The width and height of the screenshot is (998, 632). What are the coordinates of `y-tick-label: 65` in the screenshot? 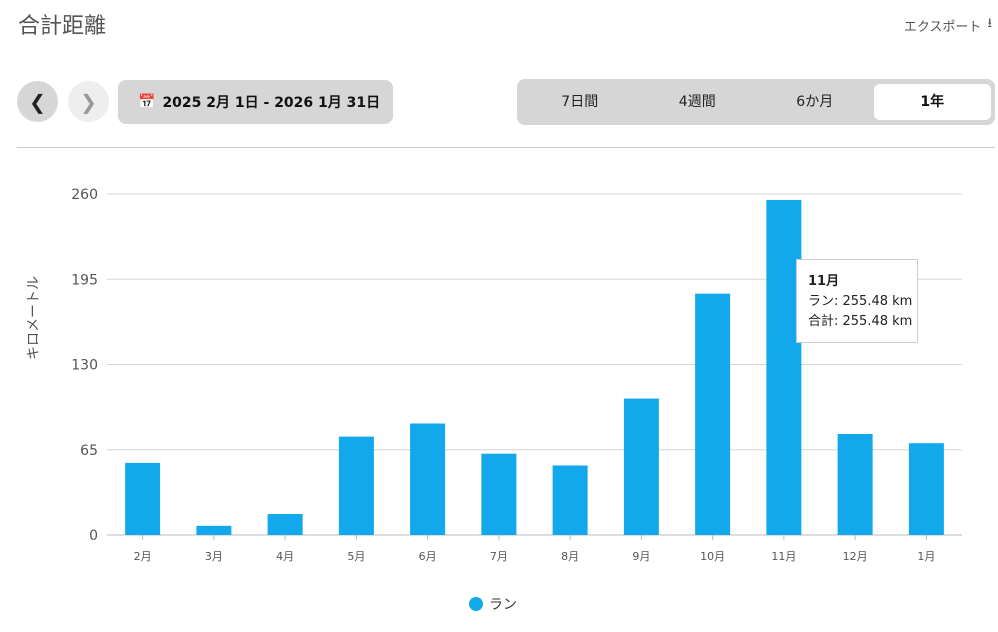 It's located at (89, 451).